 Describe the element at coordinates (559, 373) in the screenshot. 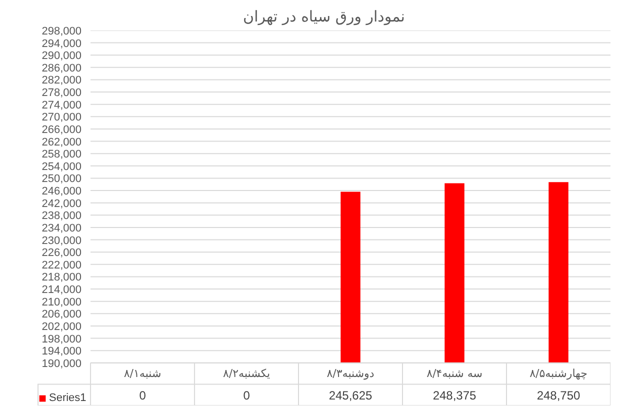

I see `x-tick-label: چهارشنبه۸/۵` at that location.